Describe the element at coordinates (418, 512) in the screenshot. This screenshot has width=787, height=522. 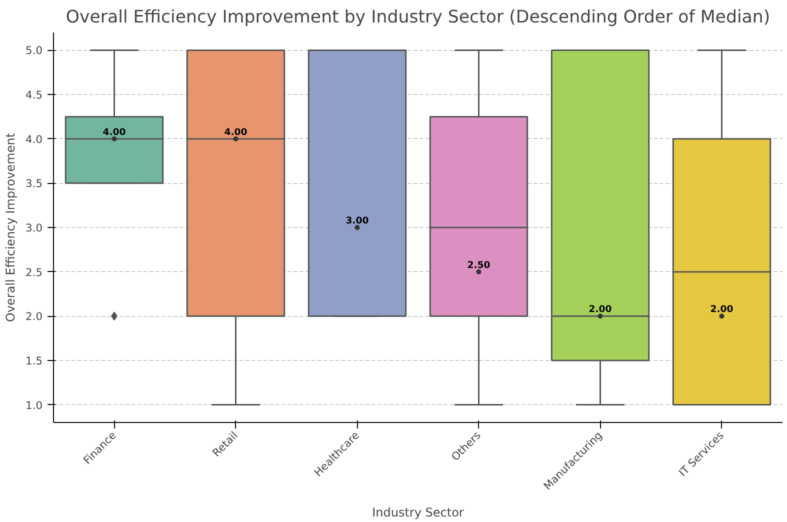
I see `x-axis-title: Industry Sector` at that location.